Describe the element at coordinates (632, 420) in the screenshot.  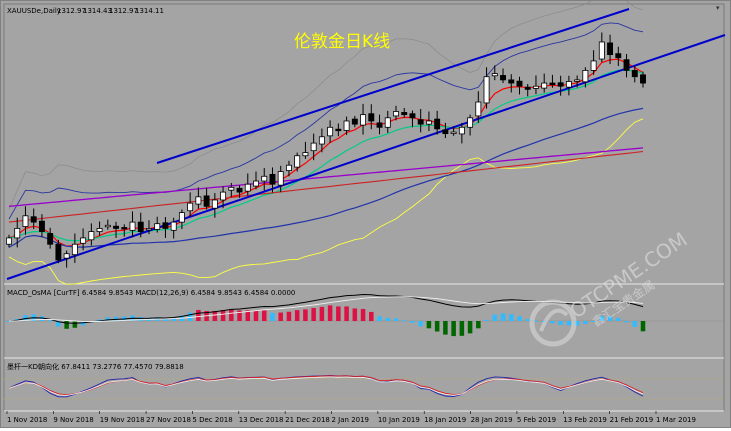
I see `x-tick-label: 21 Feb 2019` at that location.